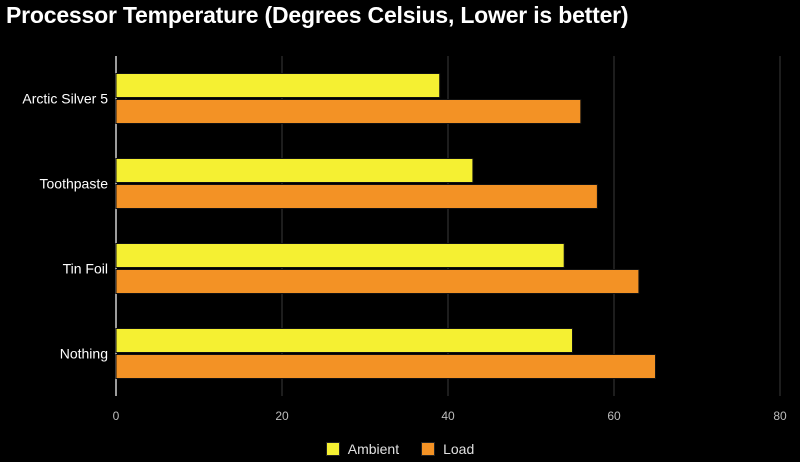 The width and height of the screenshot is (800, 462). What do you see at coordinates (356, 196) in the screenshot?
I see `bar-load-toothpaste` at bounding box center [356, 196].